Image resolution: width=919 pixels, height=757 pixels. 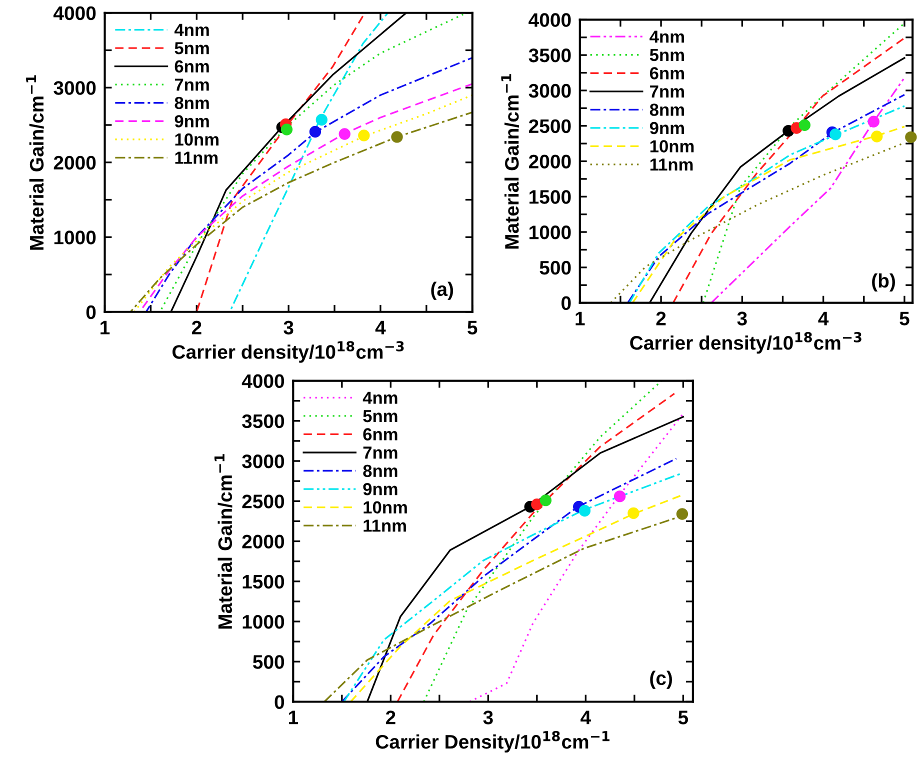 What do you see at coordinates (661, 679) in the screenshot?
I see `annotation: (c)` at bounding box center [661, 679].